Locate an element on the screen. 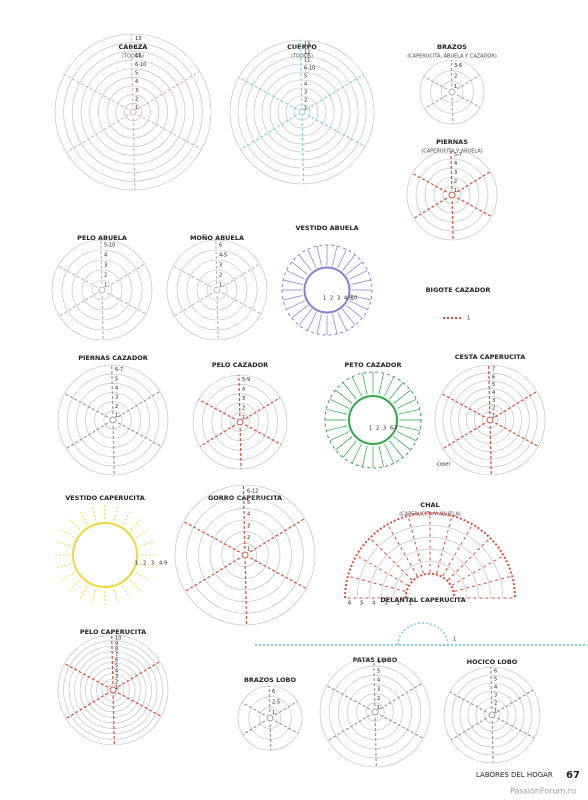 Image resolution: width=588 pixels, height=800 pixels. diagram-title: PETO CAZADOR is located at coordinates (373, 365).